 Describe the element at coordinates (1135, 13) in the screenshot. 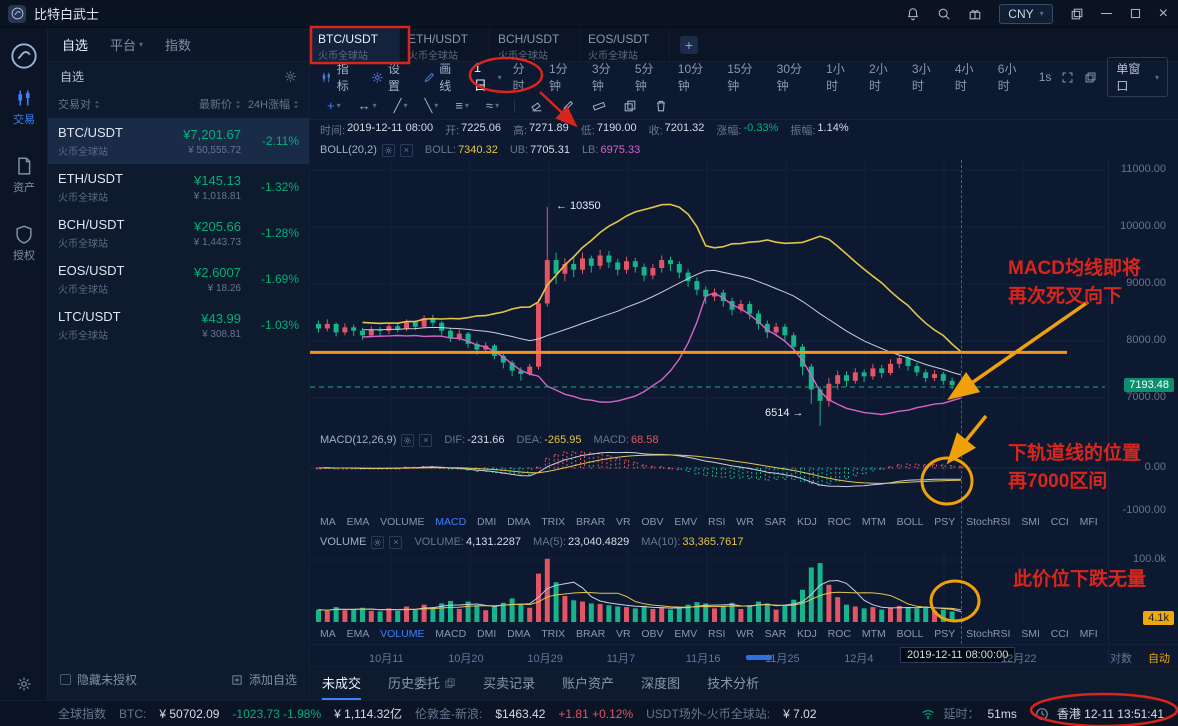

I see `maximize-button` at that location.